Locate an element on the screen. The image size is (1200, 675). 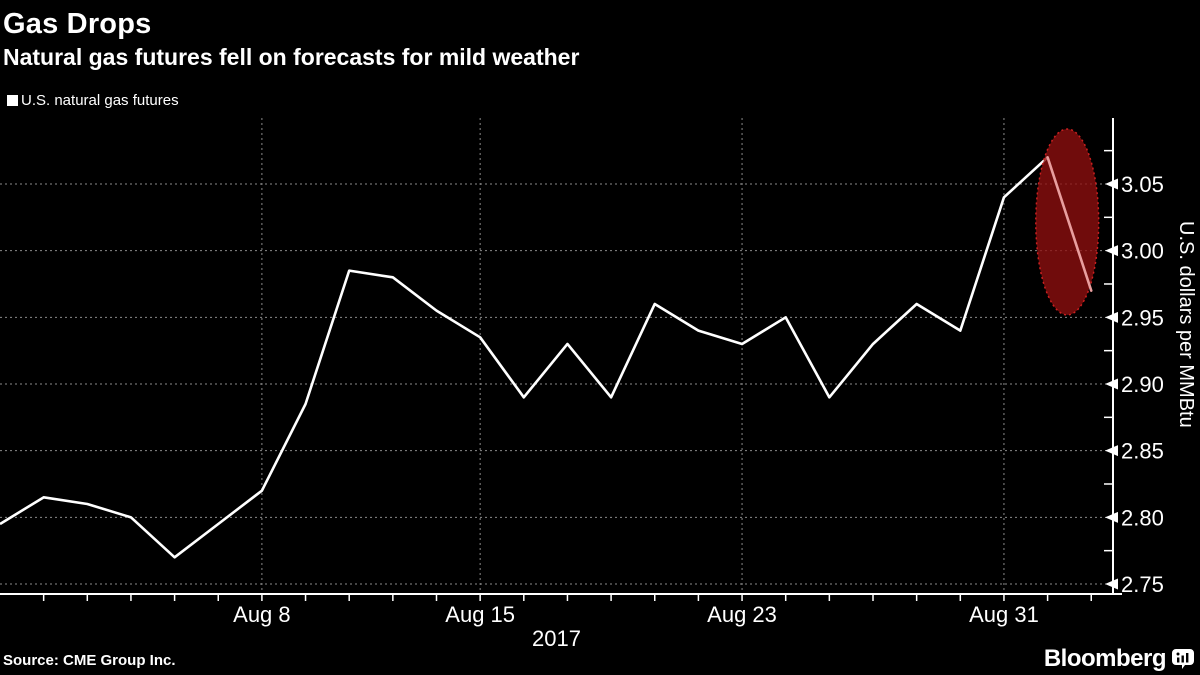
svg-text: 3.00 is located at coordinates (1142, 251).